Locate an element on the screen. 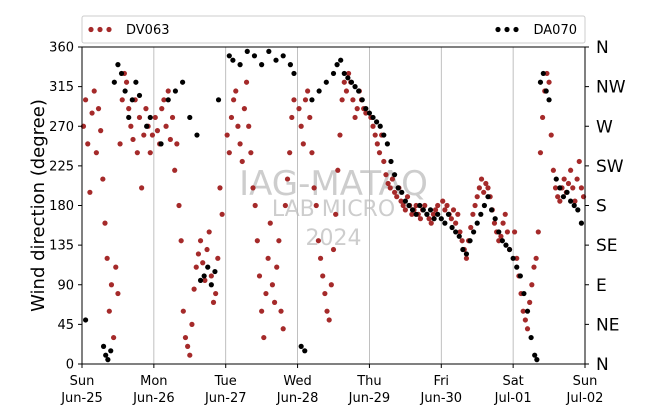  legend-marker-da070 is located at coordinates (507, 29).